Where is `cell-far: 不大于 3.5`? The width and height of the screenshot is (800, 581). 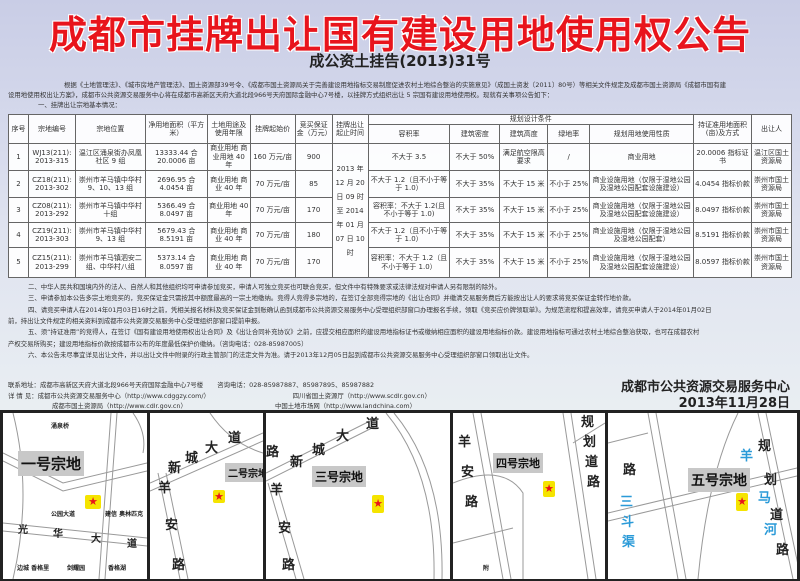 cell-far: 不大于 3.5 is located at coordinates (409, 157).